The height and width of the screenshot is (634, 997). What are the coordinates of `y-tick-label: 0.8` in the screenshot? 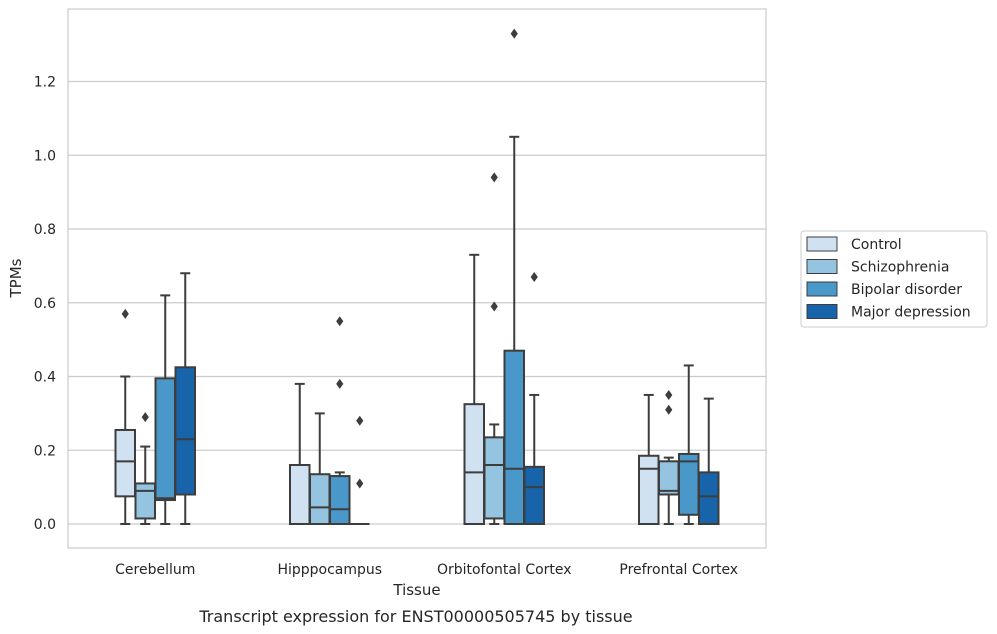 It's located at (45, 230).